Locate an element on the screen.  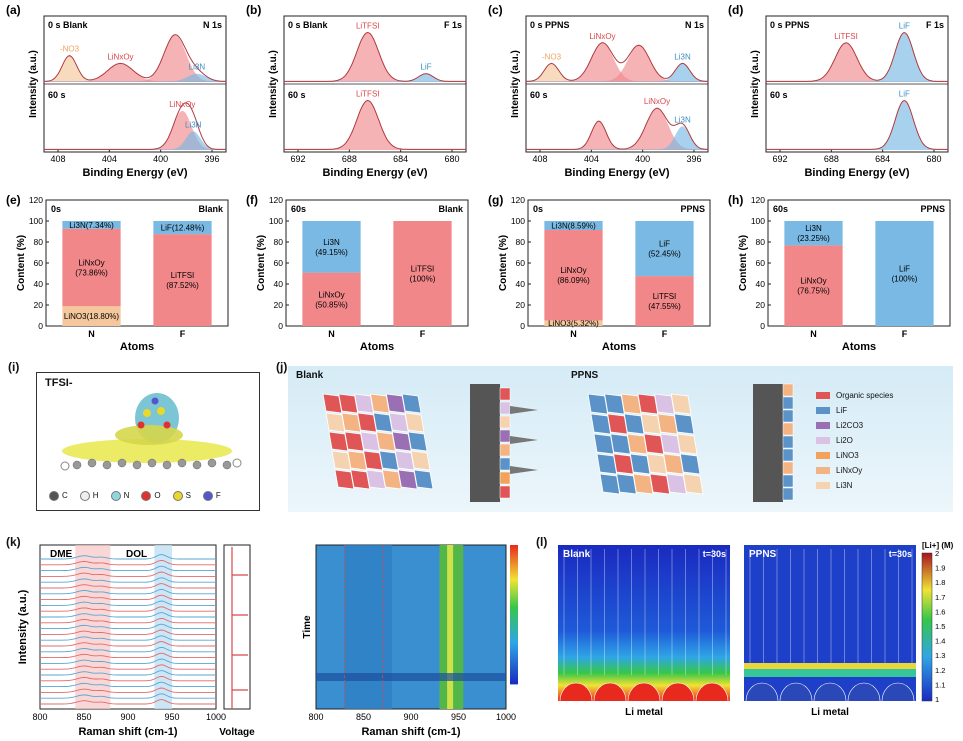
time-label: 60 s is located at coordinates (297, 95).